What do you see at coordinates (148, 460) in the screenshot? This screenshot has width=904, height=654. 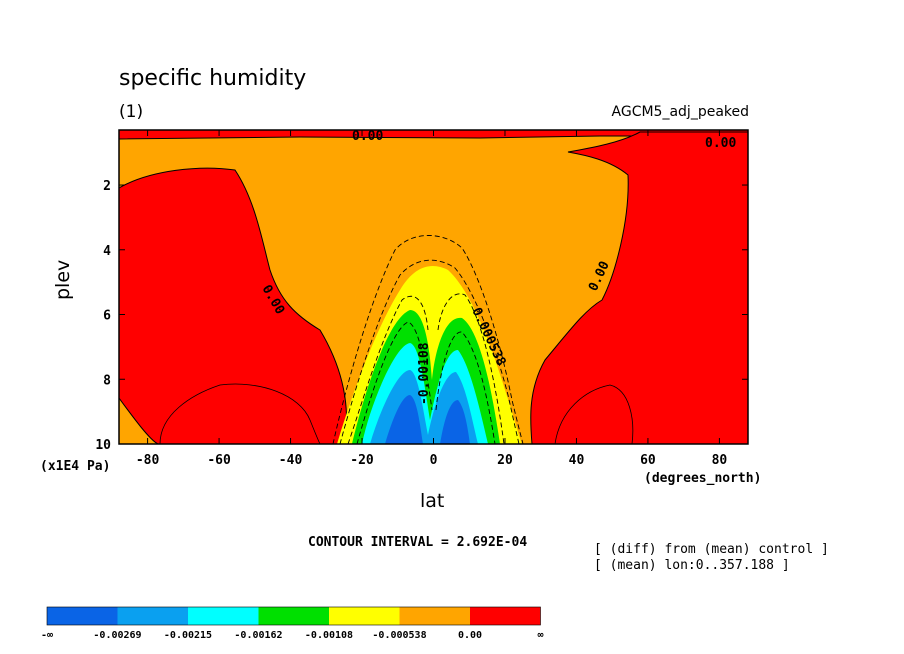 I see `x-tick-label: -80` at bounding box center [148, 460].